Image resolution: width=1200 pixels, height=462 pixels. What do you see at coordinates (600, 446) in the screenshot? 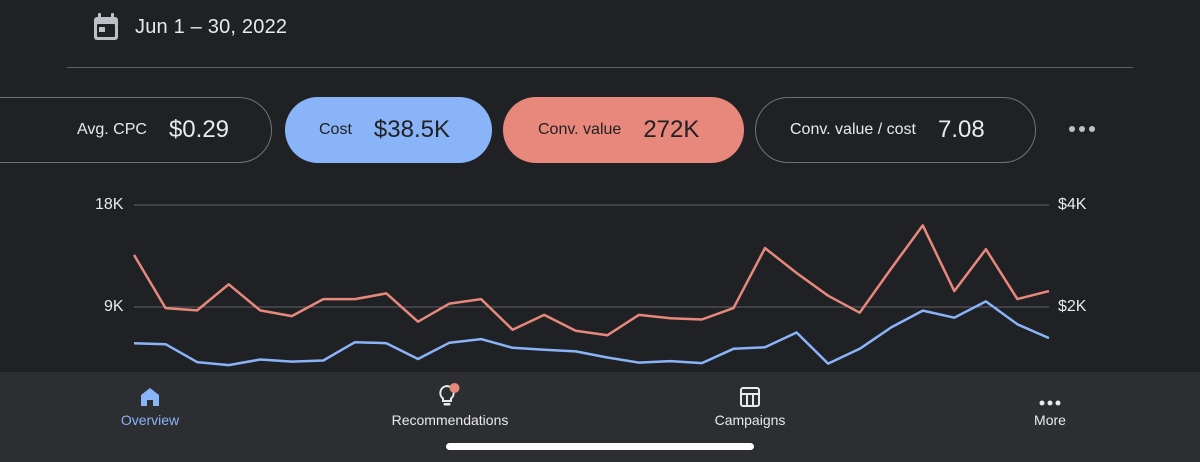
I see `home-indicator` at bounding box center [600, 446].